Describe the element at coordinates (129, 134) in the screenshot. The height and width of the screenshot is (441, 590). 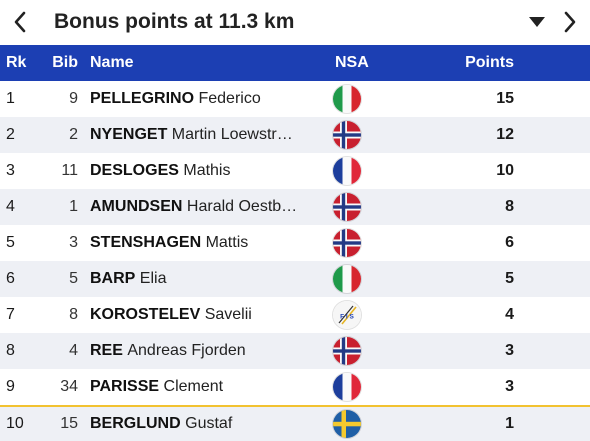
I see `athlete-last-name: NYENGET` at that location.